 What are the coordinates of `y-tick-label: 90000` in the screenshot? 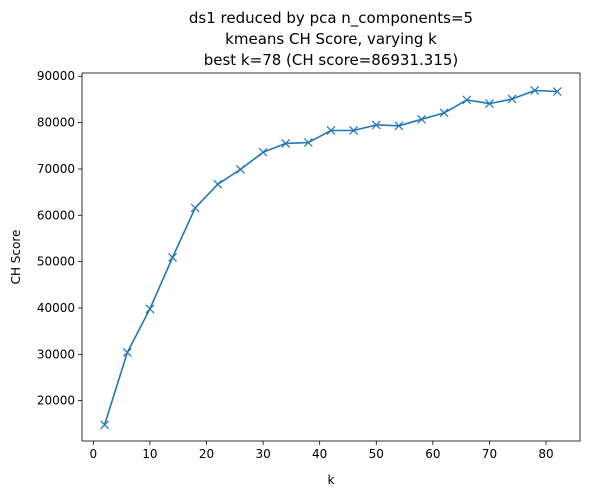 It's located at (56, 76).